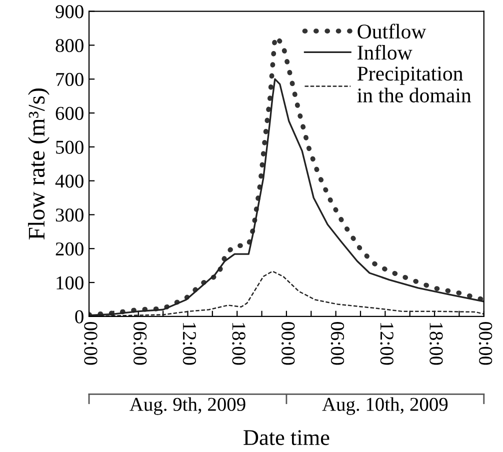 The height and width of the screenshot is (452, 503). I want to click on y-tick-label: 200, so click(70, 249).